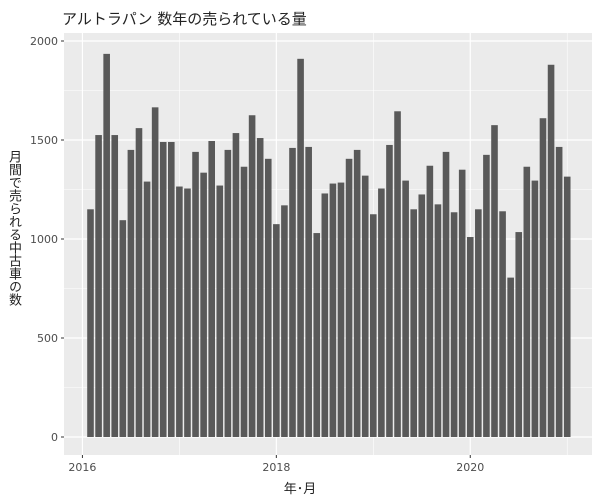  I want to click on x-tick-label: 2018, so click(276, 467).